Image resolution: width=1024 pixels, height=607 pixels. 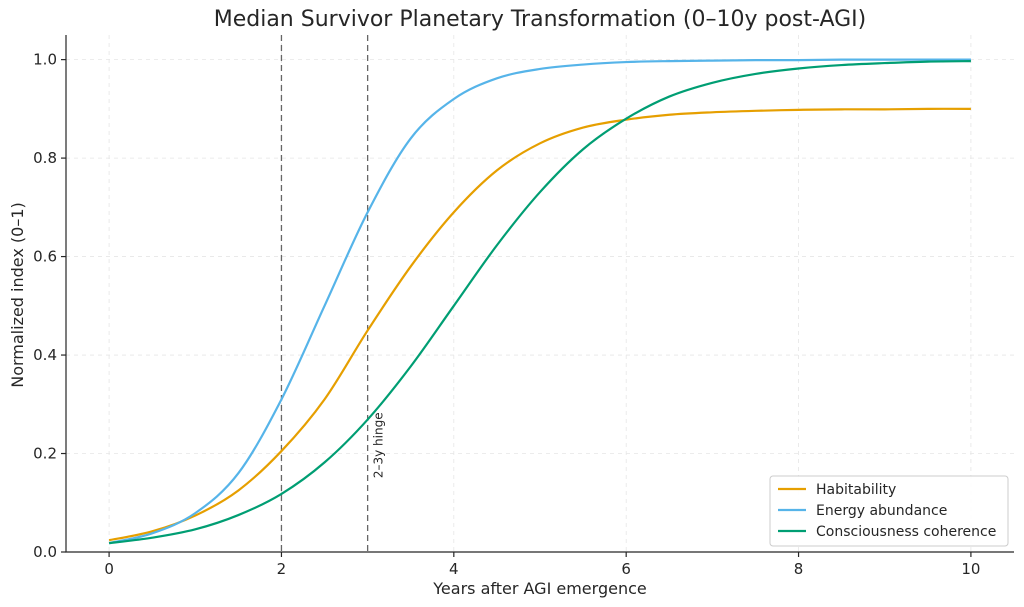 What do you see at coordinates (626, 569) in the screenshot?
I see `x-tick-label: 6` at bounding box center [626, 569].